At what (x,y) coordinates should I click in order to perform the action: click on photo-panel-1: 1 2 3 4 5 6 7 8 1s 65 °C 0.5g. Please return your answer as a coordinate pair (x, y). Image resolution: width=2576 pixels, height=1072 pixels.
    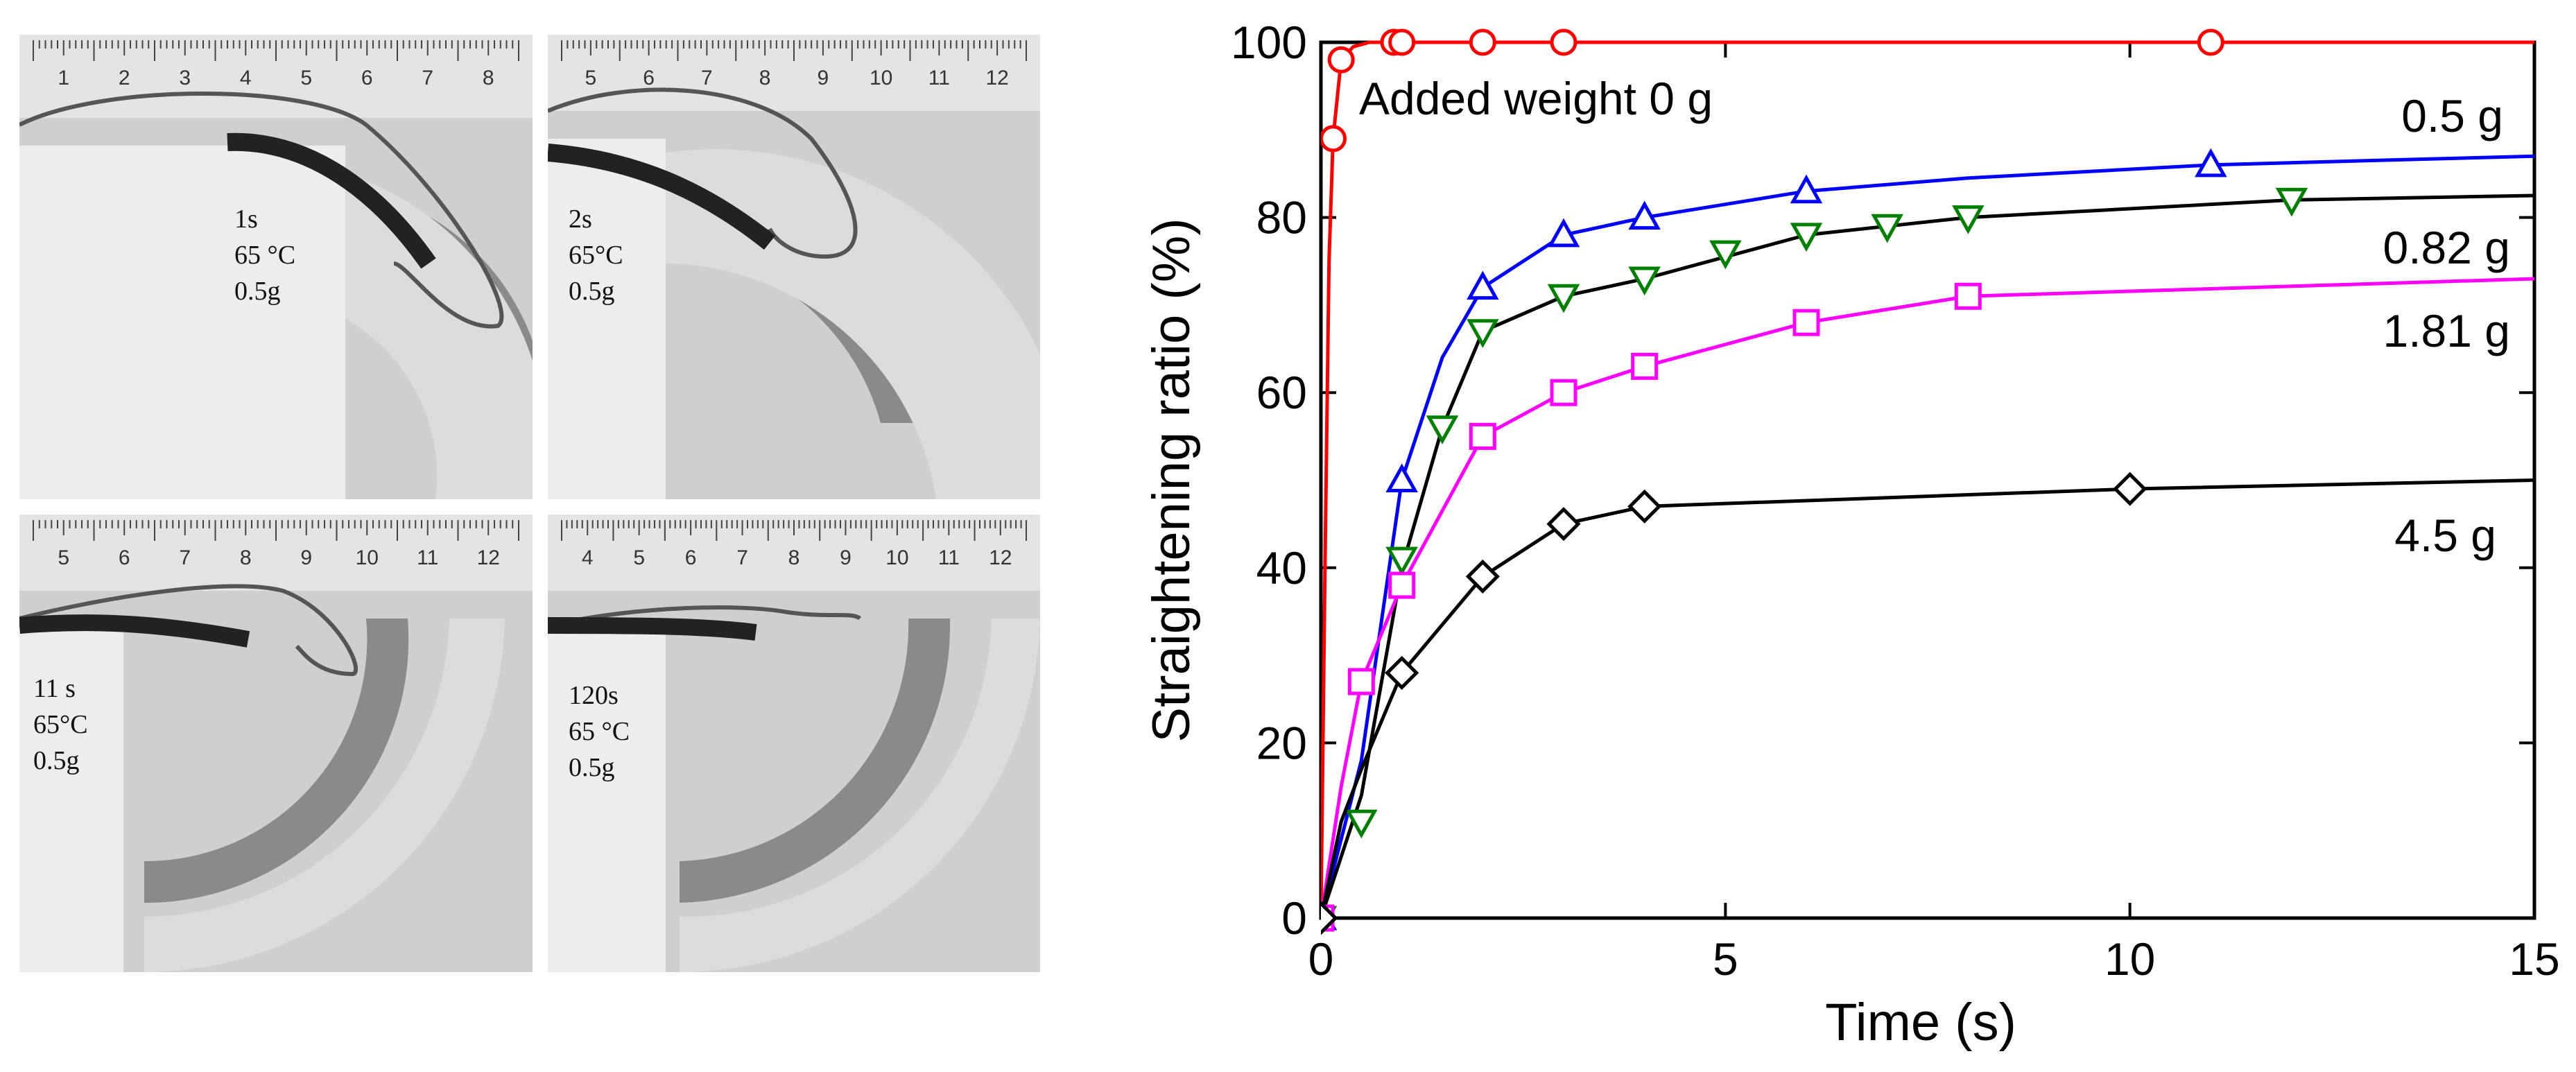
    Looking at the image, I should click on (276, 267).